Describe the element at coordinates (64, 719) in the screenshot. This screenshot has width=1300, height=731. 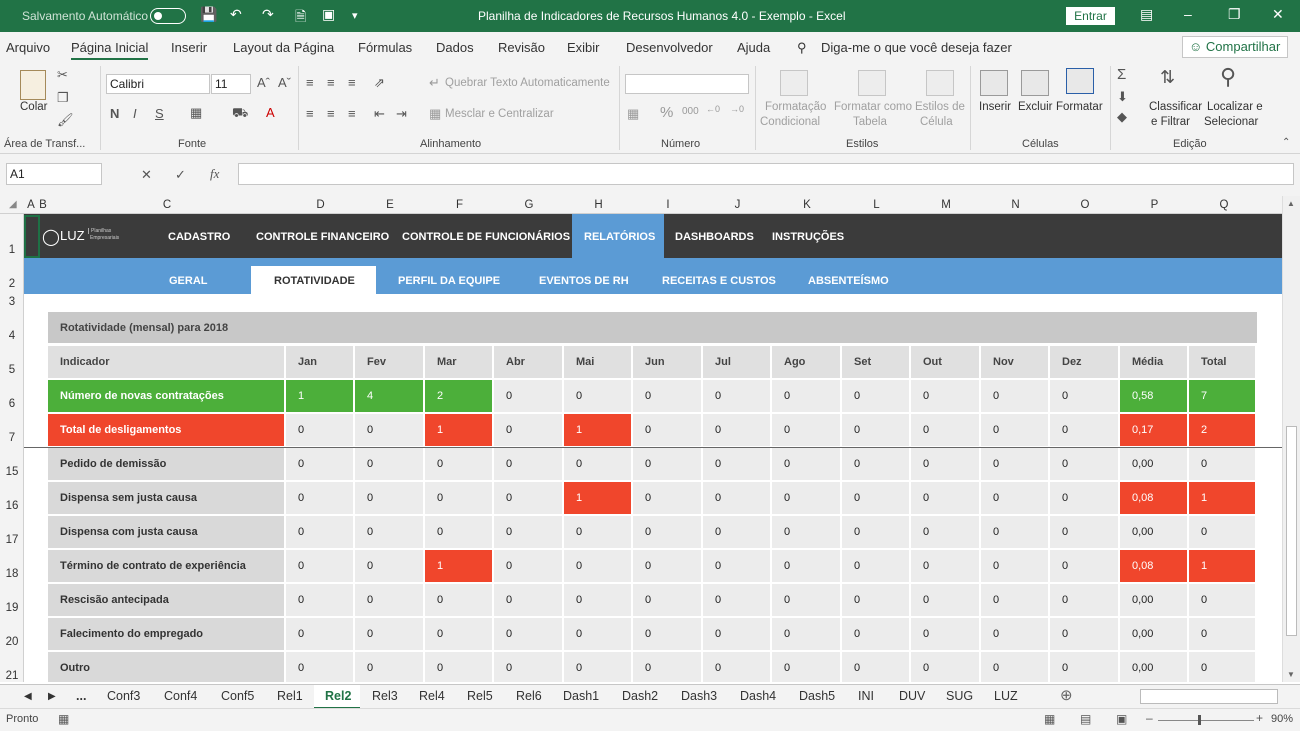
I see `macro-record-icon: ▦` at that location.